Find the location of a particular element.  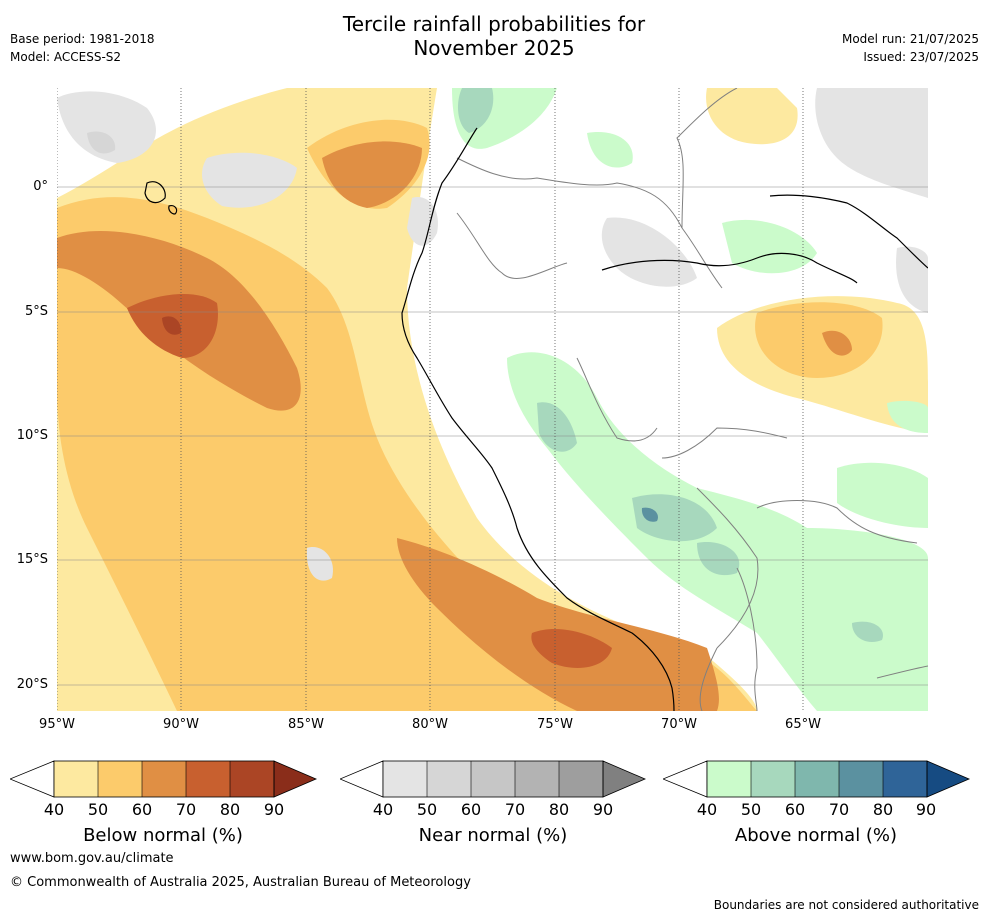

meta-right: Model run: 21/07/2025 Issued: 23/07/2025 is located at coordinates (910, 48).